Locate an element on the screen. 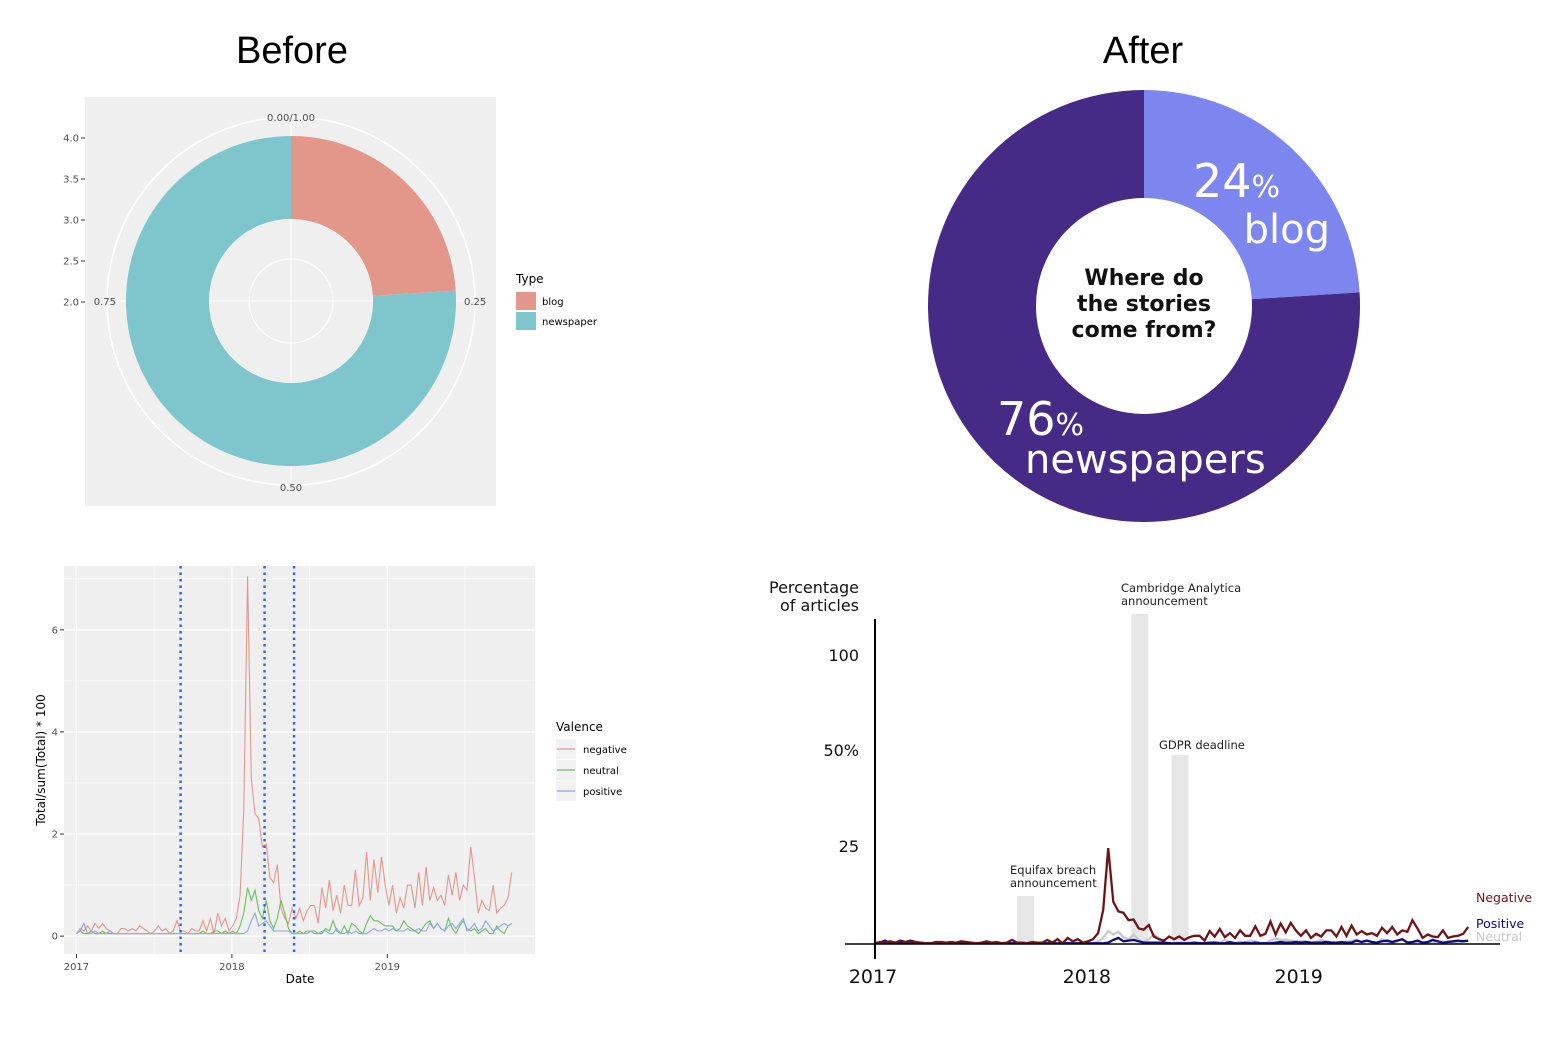 Image resolution: width=1552 pixels, height=1046 pixels. after-x-tick-label: 2018 is located at coordinates (1087, 977).